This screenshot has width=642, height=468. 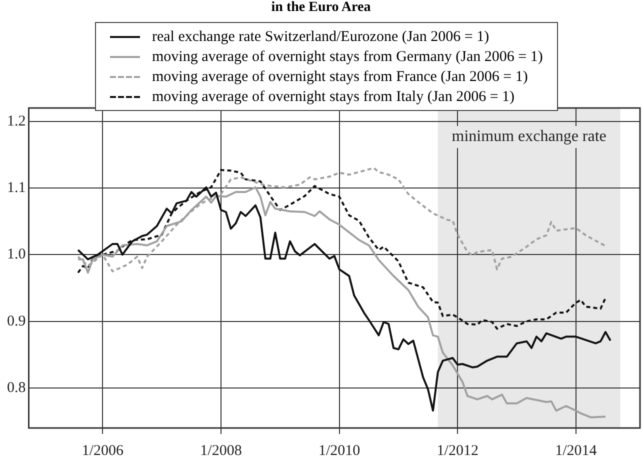 What do you see at coordinates (339, 450) in the screenshot?
I see `x-tick-label: 1/2010` at bounding box center [339, 450].